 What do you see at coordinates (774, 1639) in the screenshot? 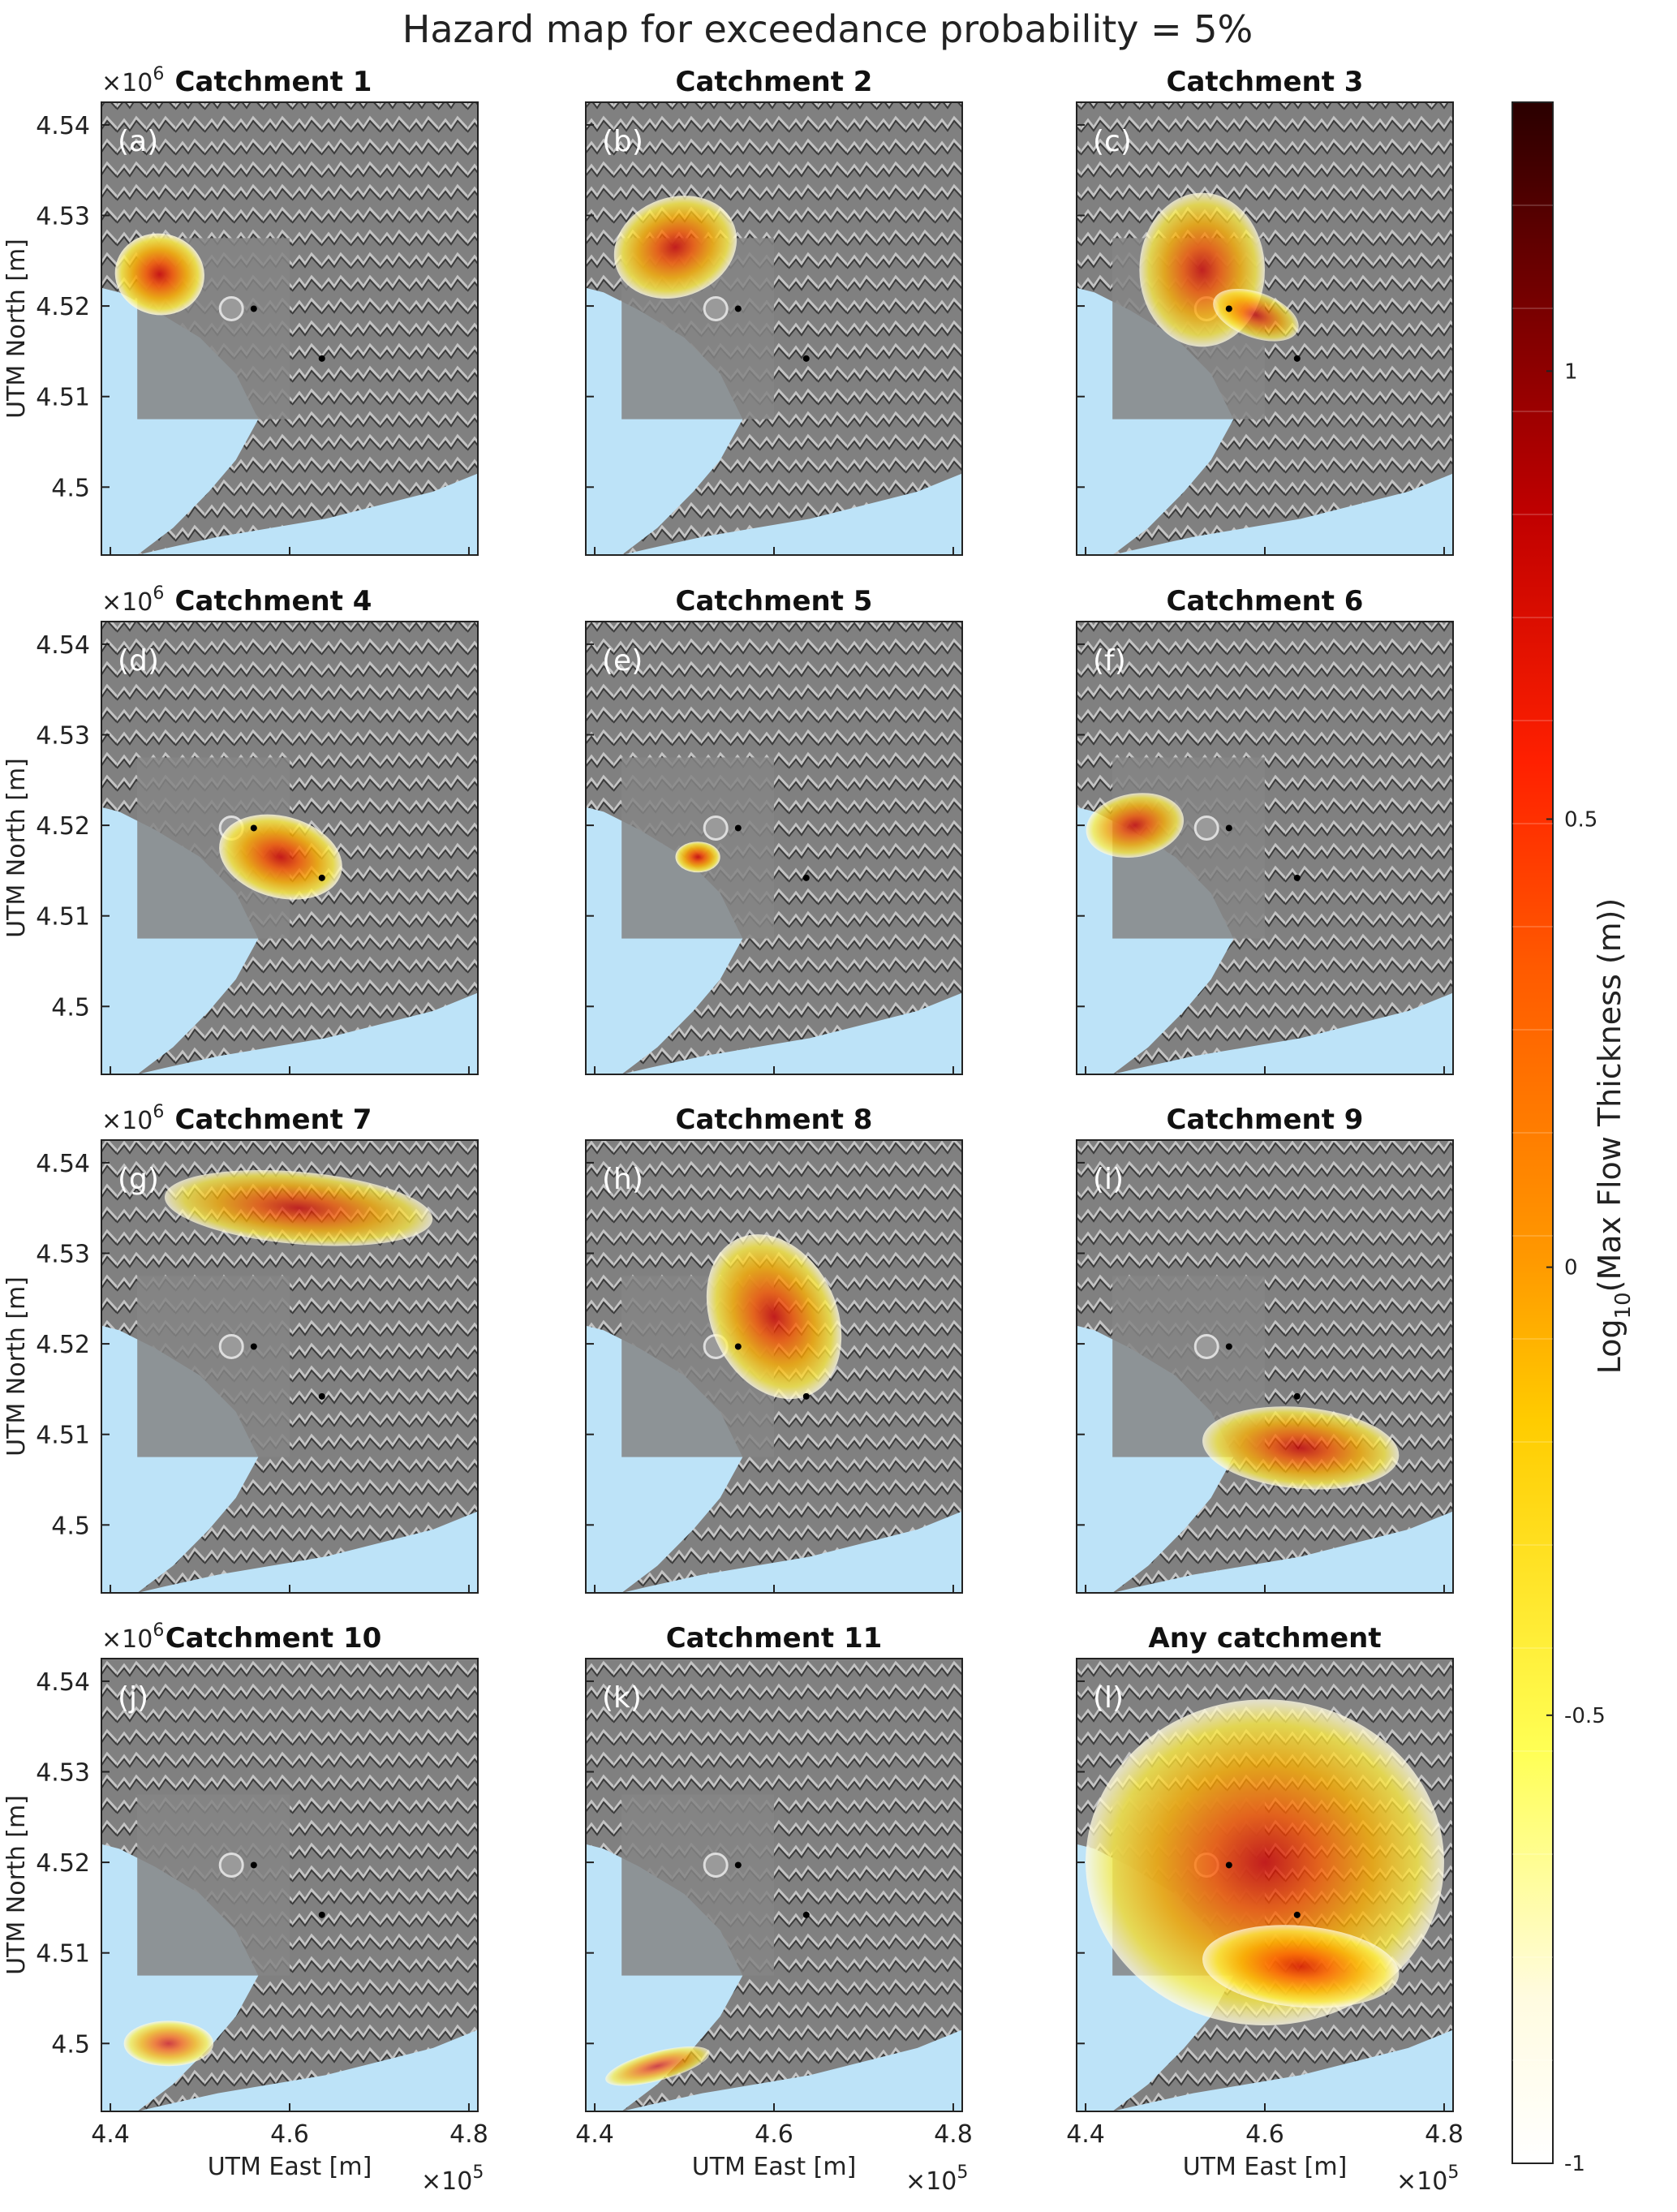
I see `panel-title: Catchment 11` at bounding box center [774, 1639].